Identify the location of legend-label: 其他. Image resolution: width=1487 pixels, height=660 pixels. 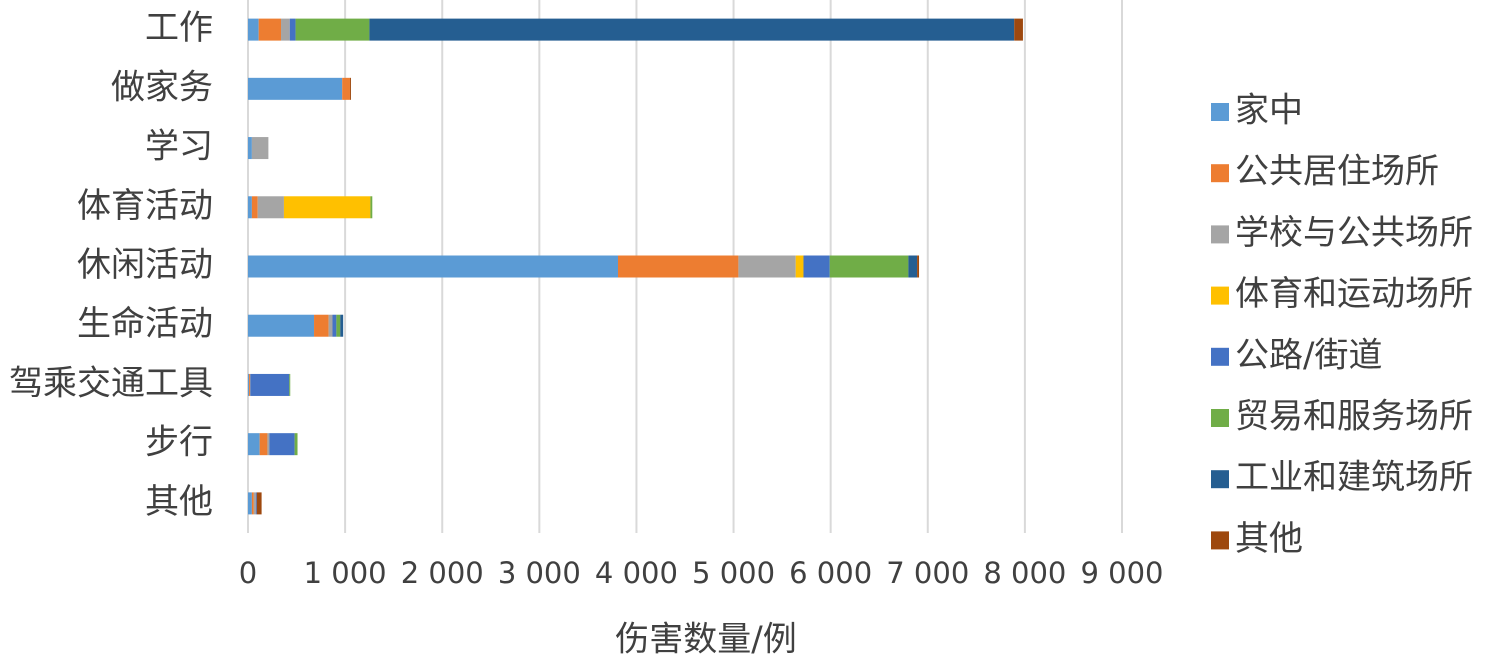
(1269, 539).